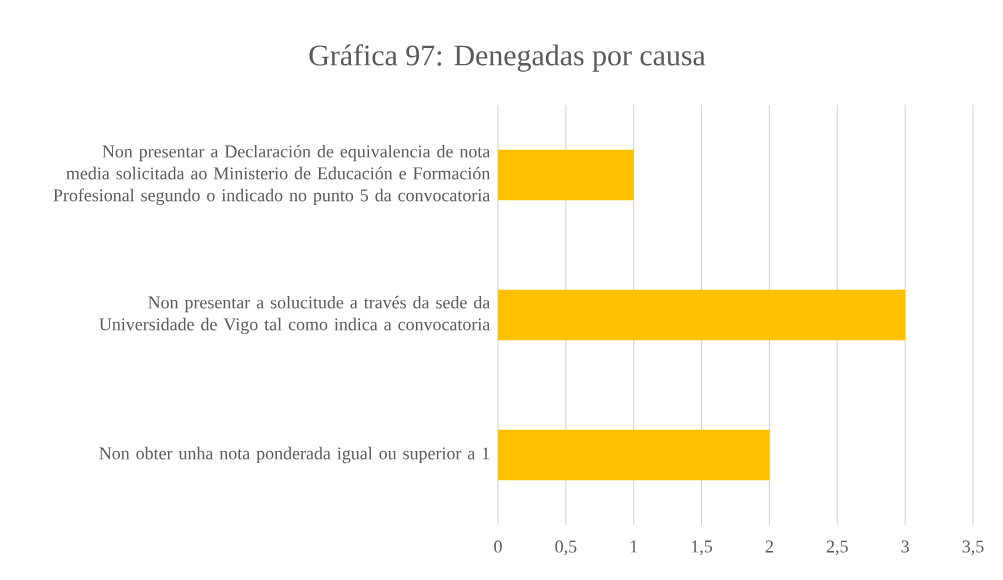 The image size is (1003, 580). I want to click on x-tick-label: 3, so click(905, 546).